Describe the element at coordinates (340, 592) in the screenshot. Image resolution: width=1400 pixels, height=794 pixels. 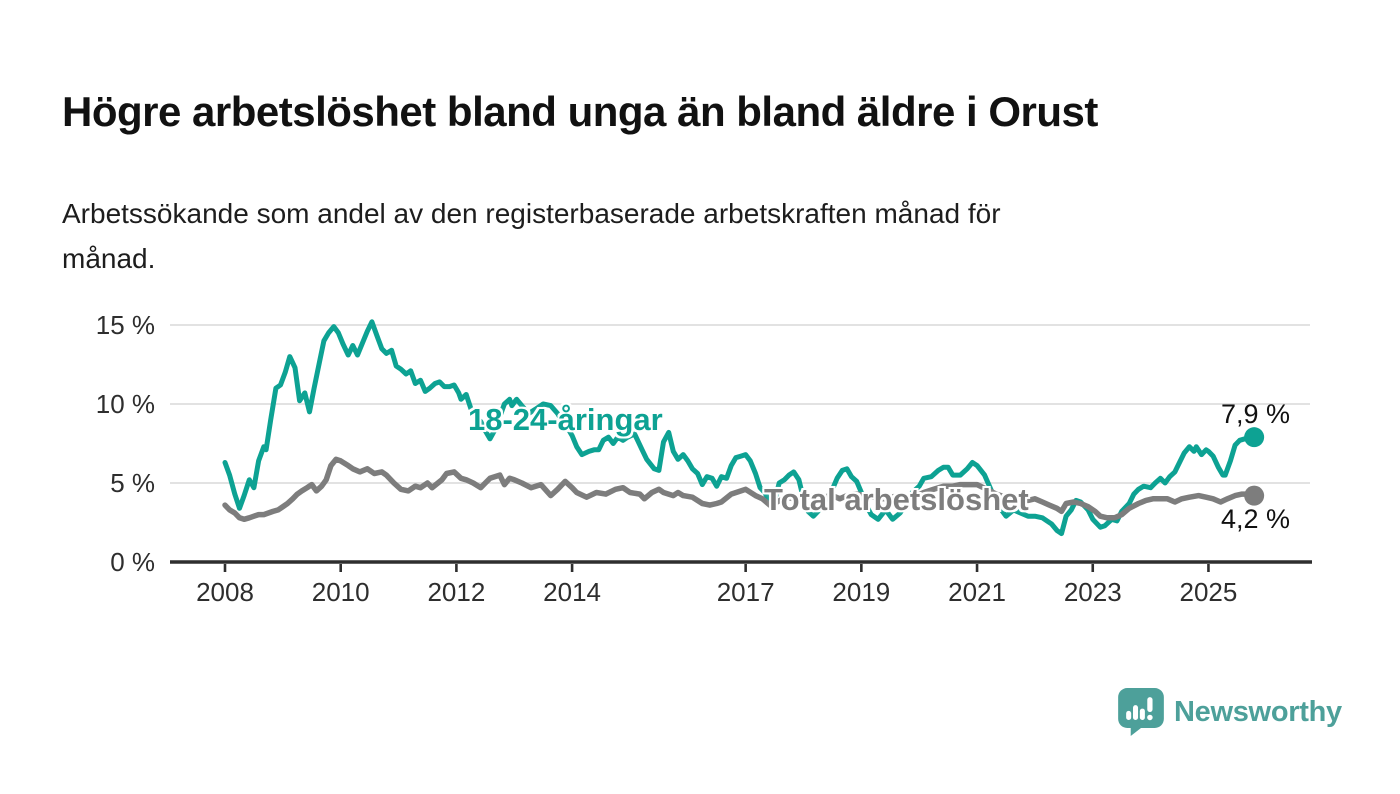
I see `x-axis-tick-label: 2010` at that location.